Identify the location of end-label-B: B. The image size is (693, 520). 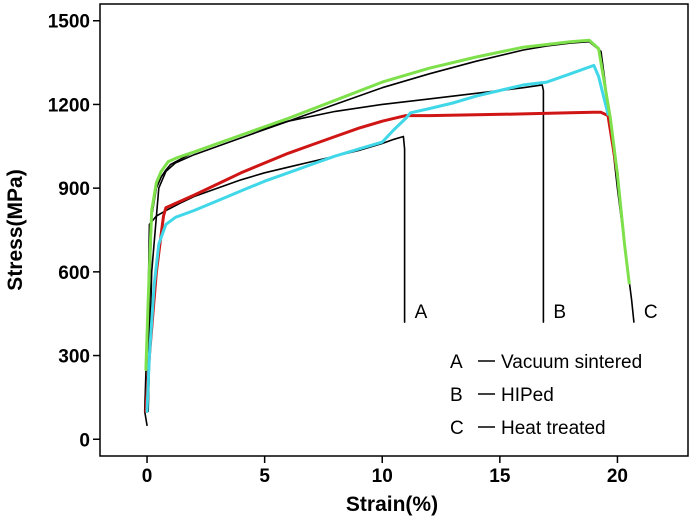
(559, 312).